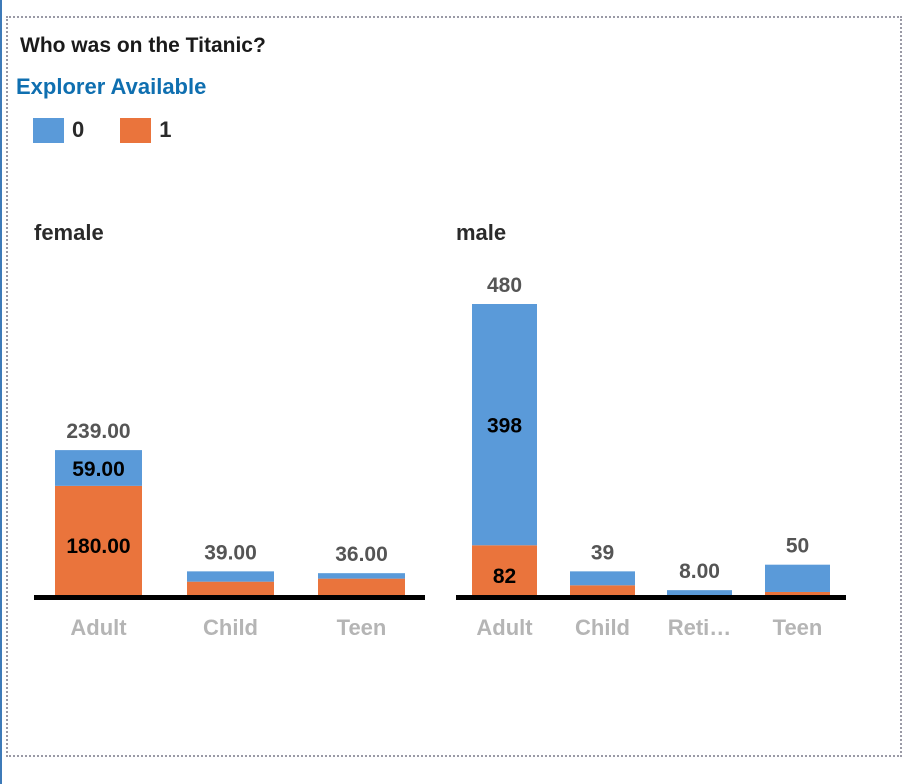 The image size is (922, 784). Describe the element at coordinates (143, 45) in the screenshot. I see `chart-title: Who was on the Titanic?` at that location.